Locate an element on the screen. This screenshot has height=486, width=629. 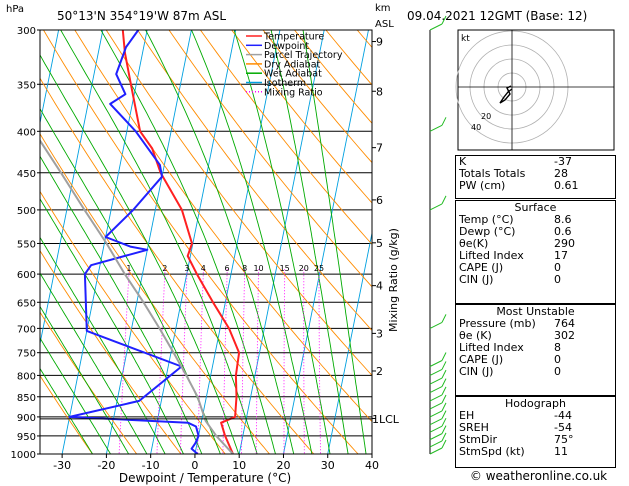
hpa-unit-label: hPa is located at coordinates (15, 9).